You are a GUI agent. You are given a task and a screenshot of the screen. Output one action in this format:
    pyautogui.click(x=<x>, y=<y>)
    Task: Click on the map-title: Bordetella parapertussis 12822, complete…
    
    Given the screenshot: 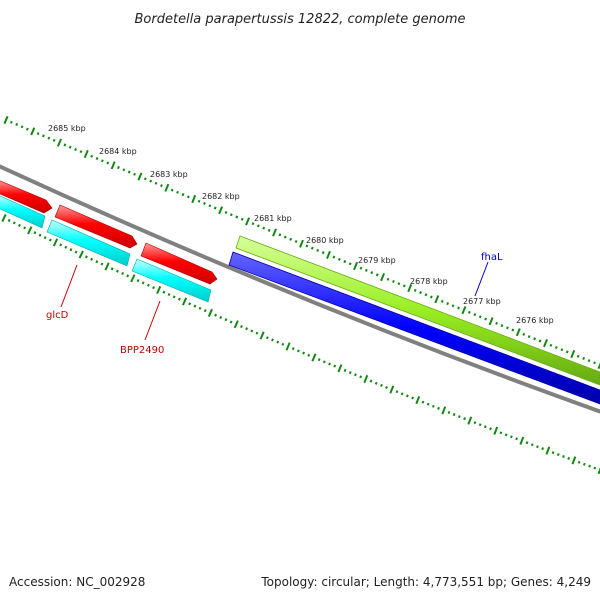 What is the action you would take?
    pyautogui.click(x=300, y=19)
    